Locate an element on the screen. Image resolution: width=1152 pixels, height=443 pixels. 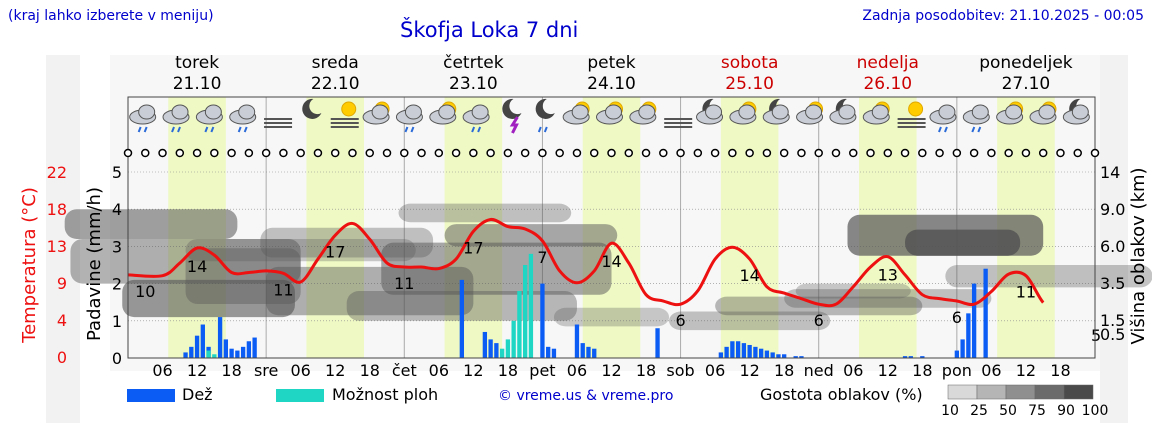
temperature-label: 6 is located at coordinates (680, 320).